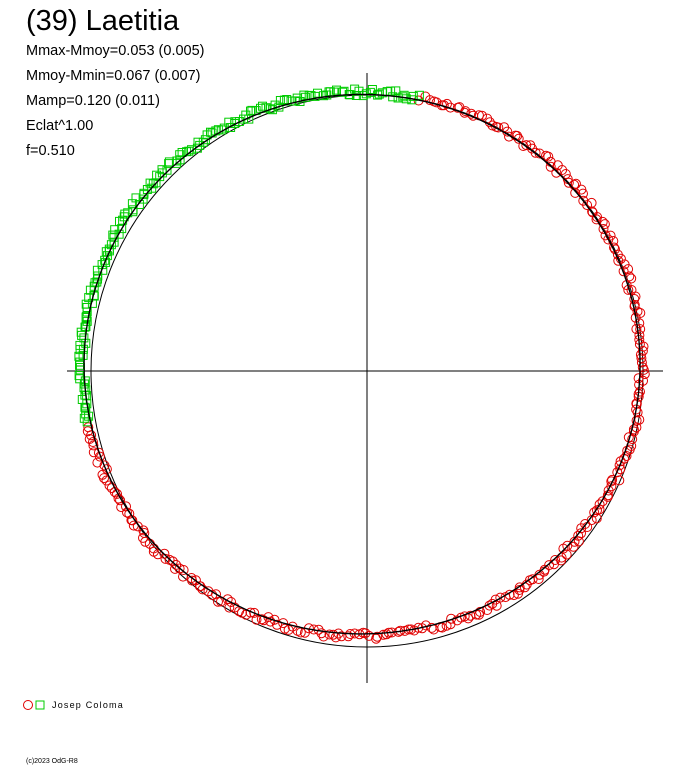  What do you see at coordinates (60, 126) in the screenshot?
I see `stat-eclat: Eclat^1.00` at bounding box center [60, 126].